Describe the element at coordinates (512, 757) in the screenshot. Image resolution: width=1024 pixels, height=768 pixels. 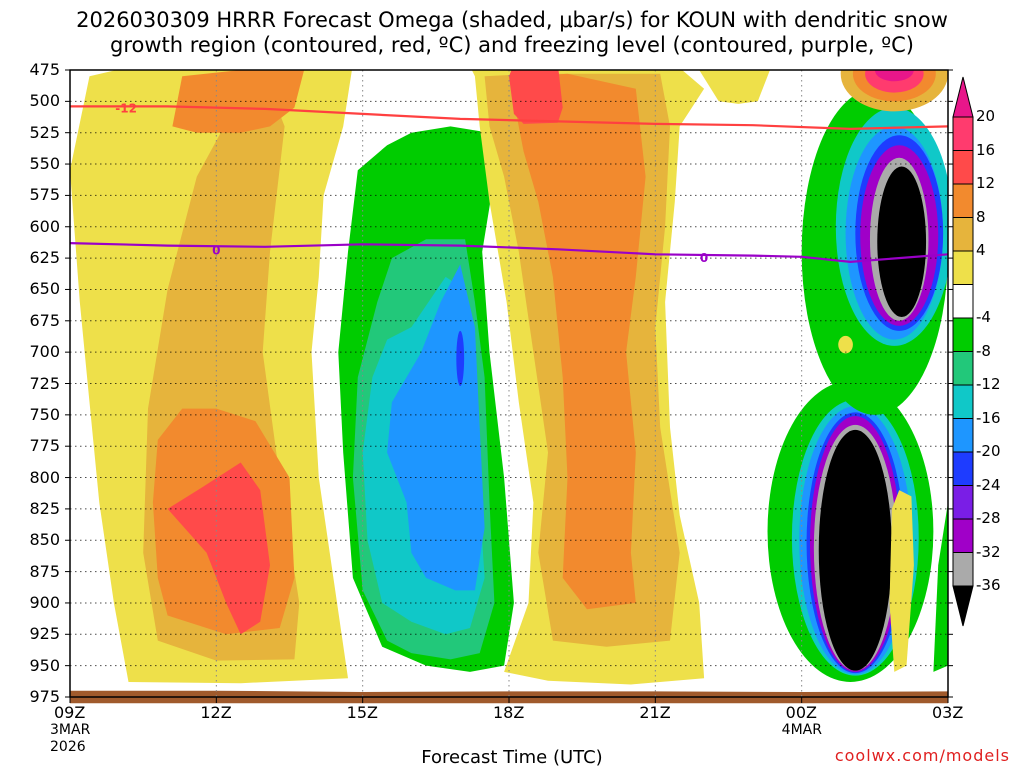
I see `x-axis-label: Forecast Time (UTC)` at that location.